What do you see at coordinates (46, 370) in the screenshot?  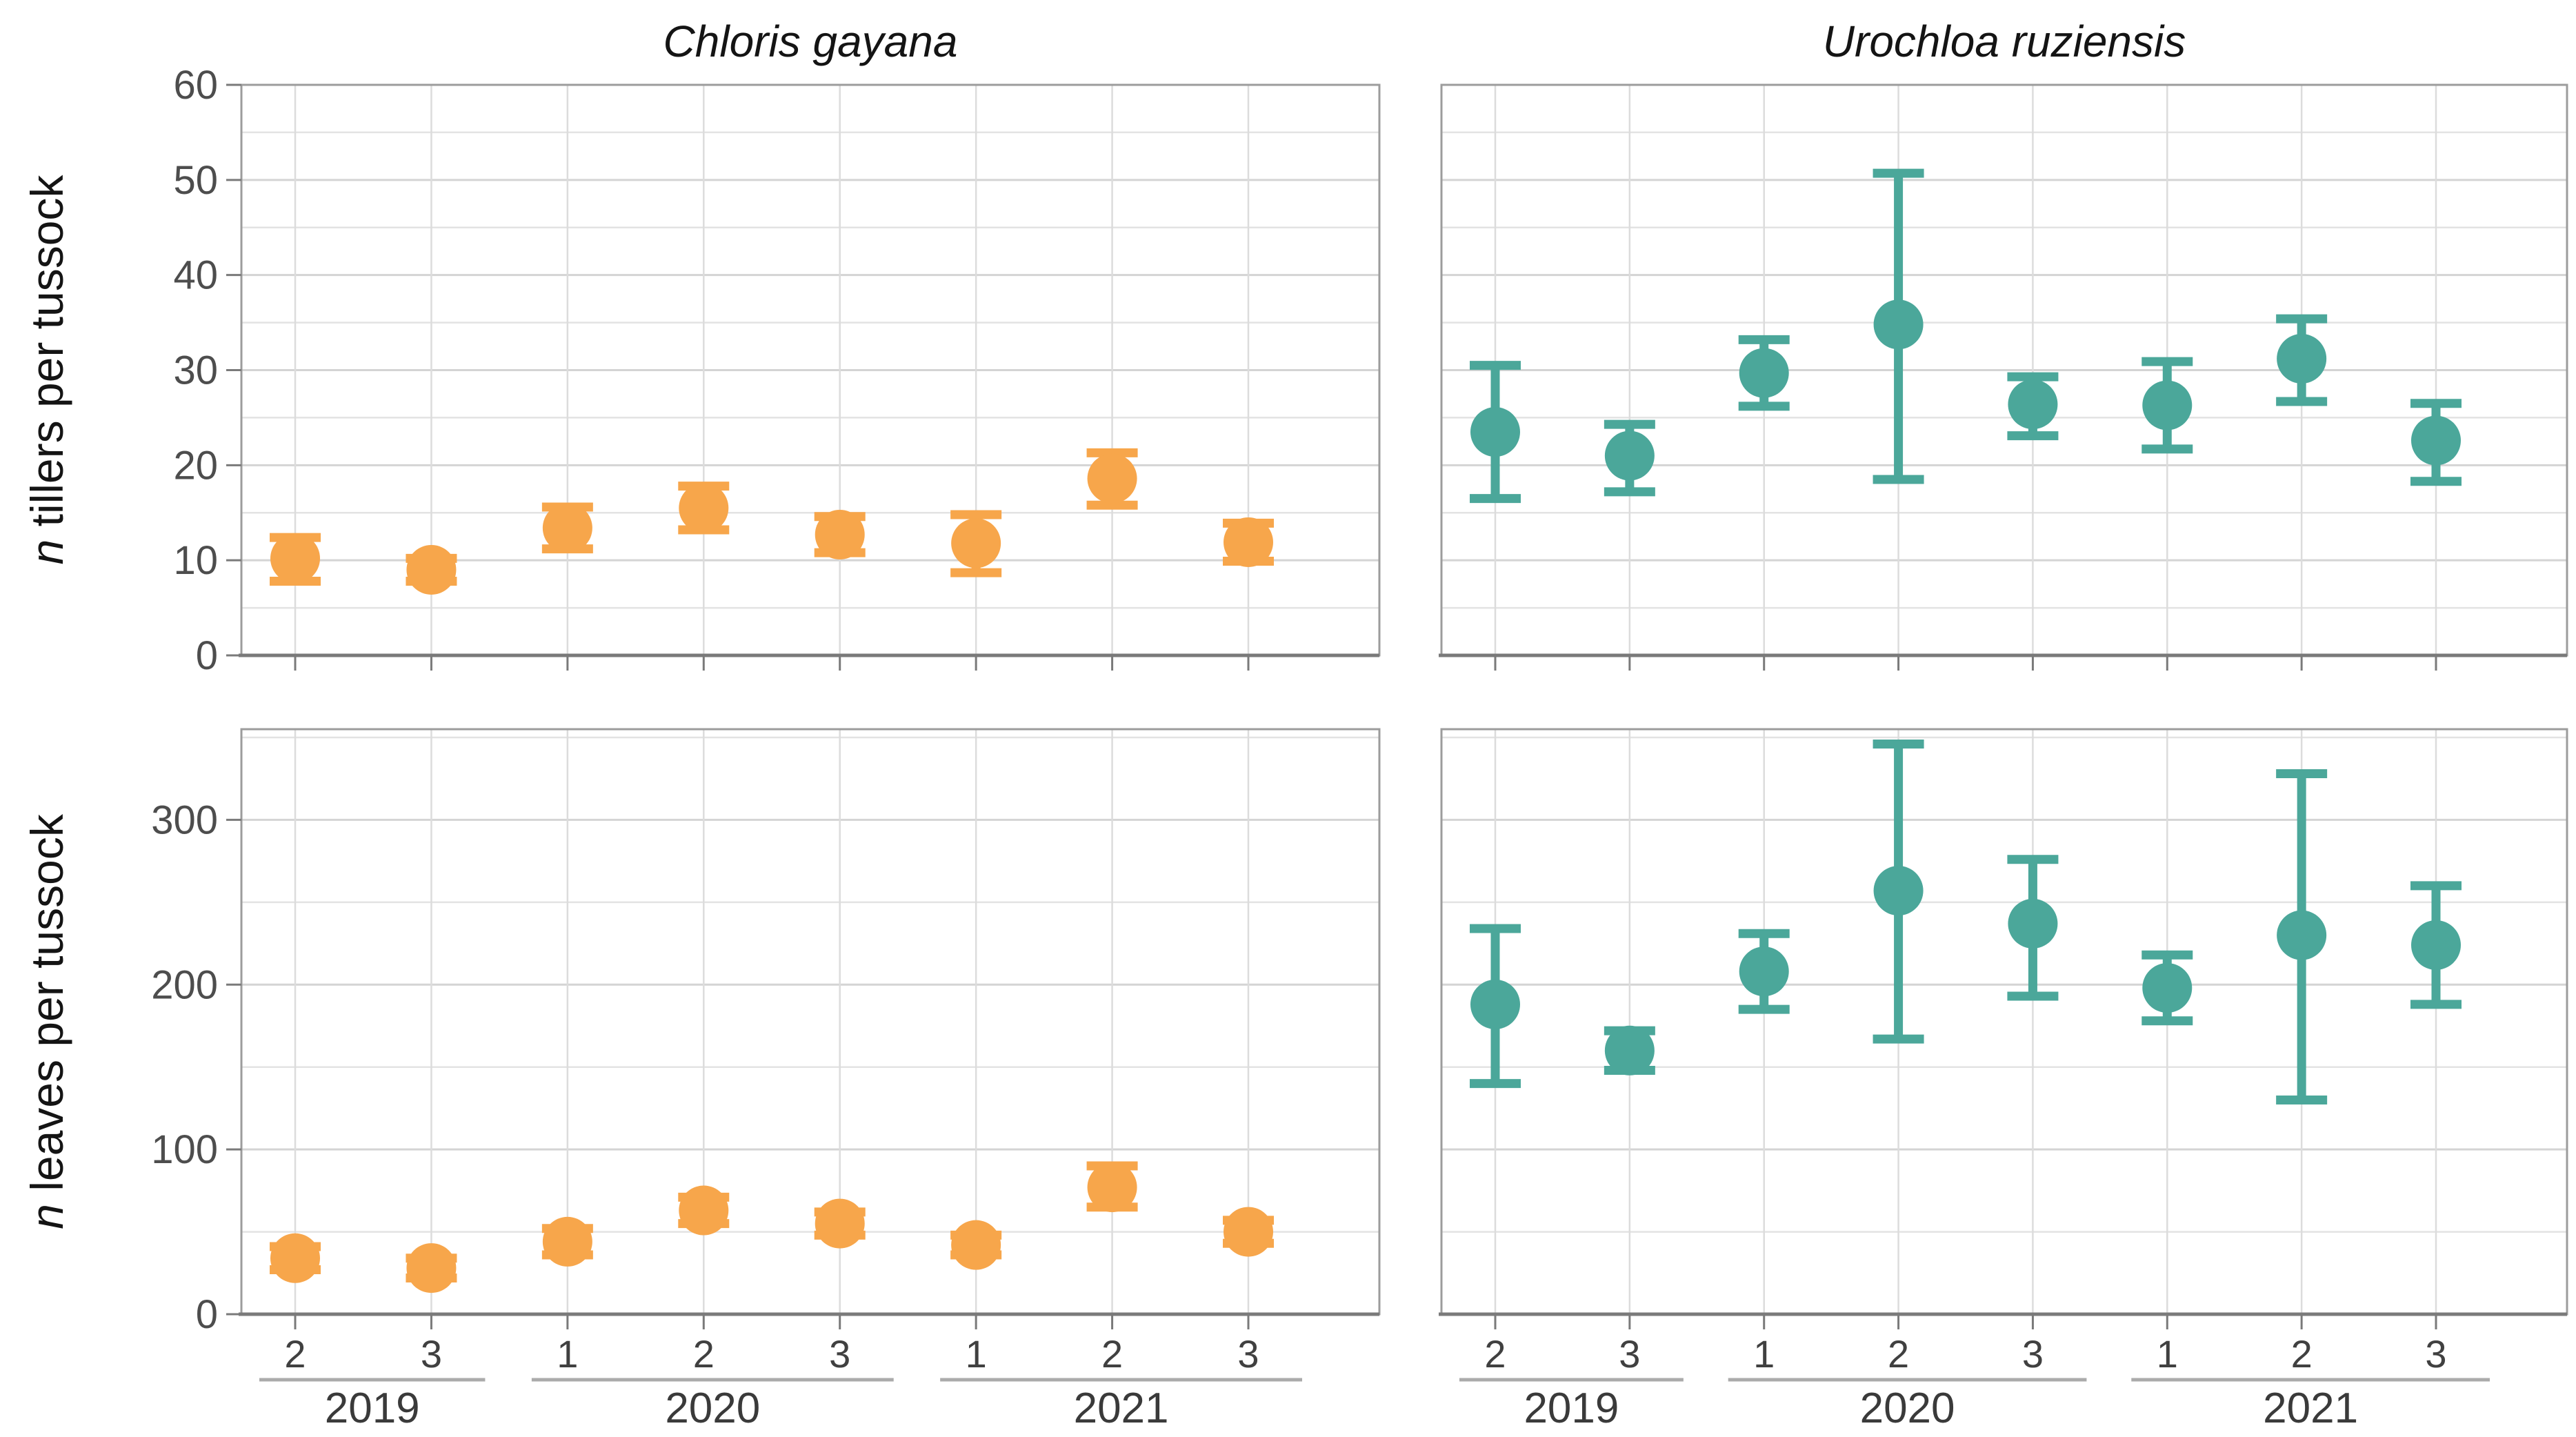 I see `y-axis-label-tillers: n tillers per tussock` at bounding box center [46, 370].